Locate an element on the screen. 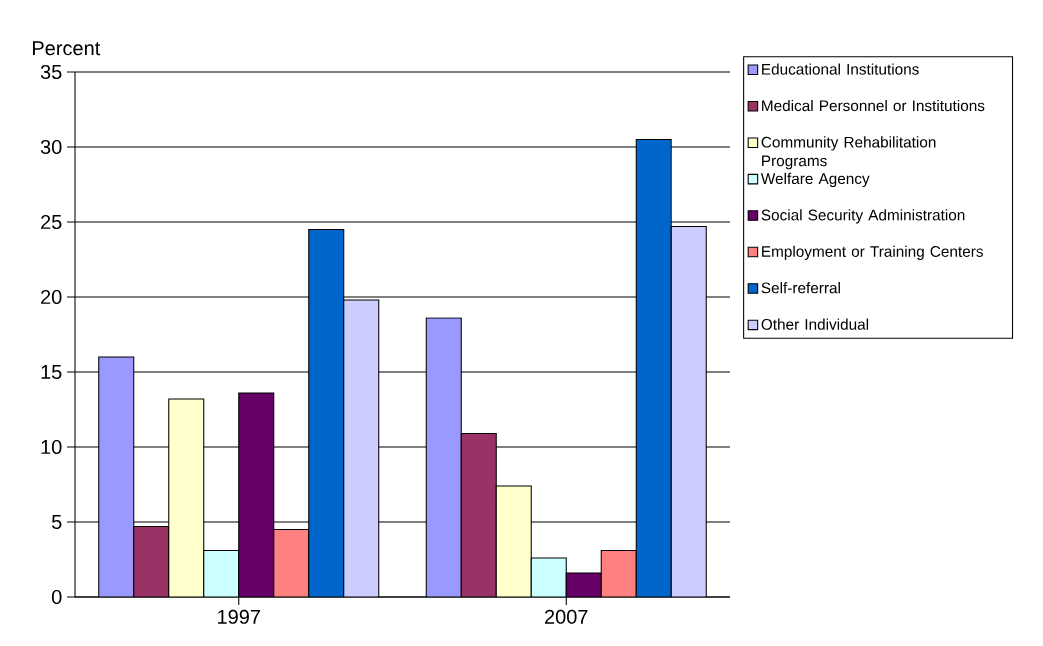  legend-label: Social Security Administration is located at coordinates (863, 216).